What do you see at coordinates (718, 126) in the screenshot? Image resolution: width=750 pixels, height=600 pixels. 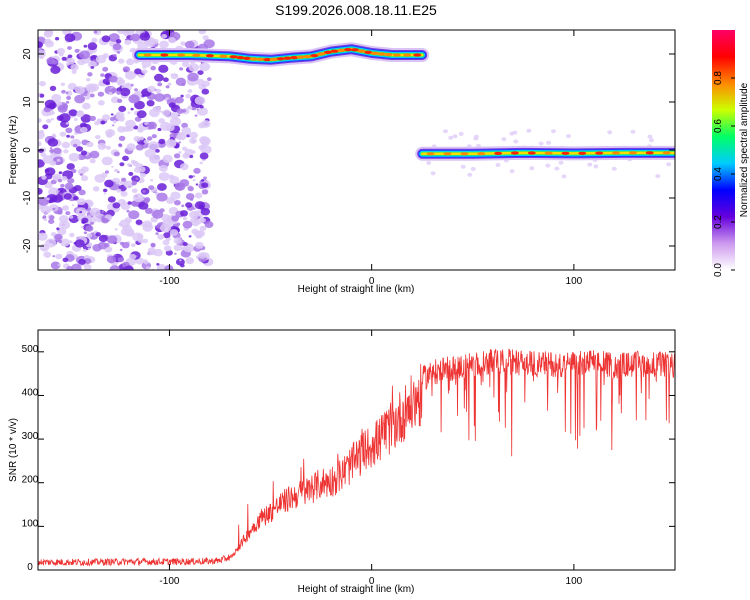 I see `colorbar-tick-label: 0.6` at bounding box center [718, 126].